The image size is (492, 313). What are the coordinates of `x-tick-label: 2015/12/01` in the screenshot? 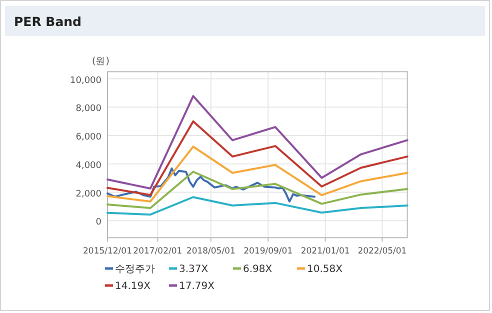 It's located at (107, 251).